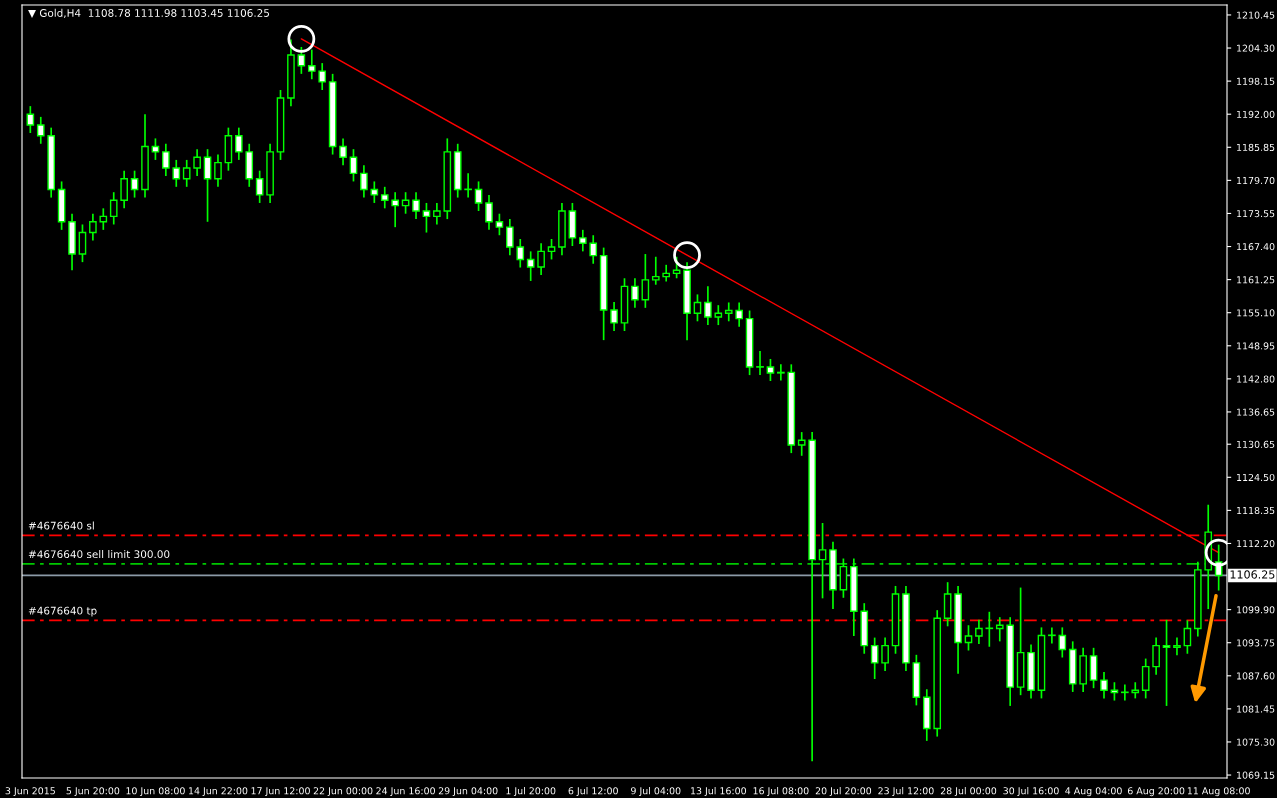 The height and width of the screenshot is (798, 1277). I want to click on x-tick-label: 22 Jun 00:00, so click(343, 792).